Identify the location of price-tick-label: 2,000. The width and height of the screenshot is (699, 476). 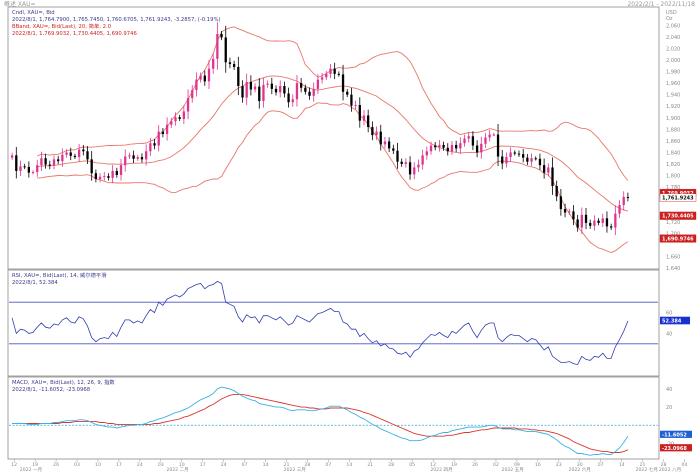
(673, 61).